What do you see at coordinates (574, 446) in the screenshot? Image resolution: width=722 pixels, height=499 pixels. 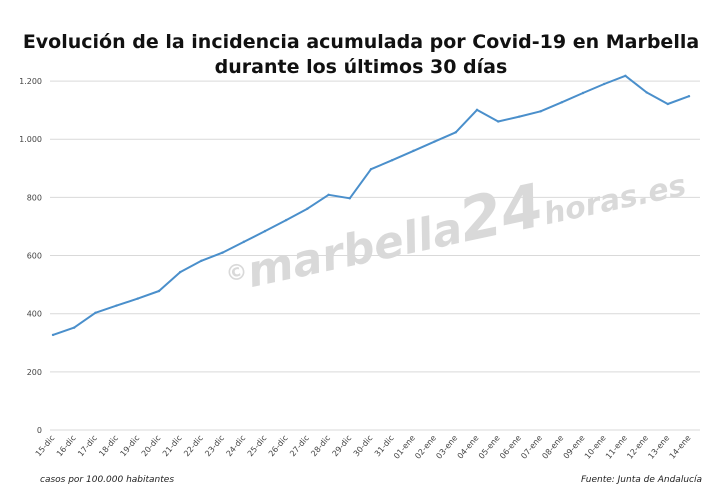 I see `x-tick-label: 09-ene` at bounding box center [574, 446].